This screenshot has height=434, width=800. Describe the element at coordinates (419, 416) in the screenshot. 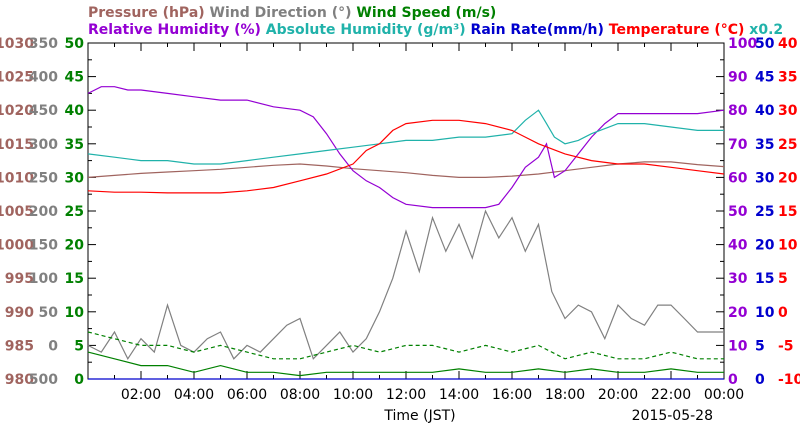

I see `x-axis-label: Time (JST)` at that location.